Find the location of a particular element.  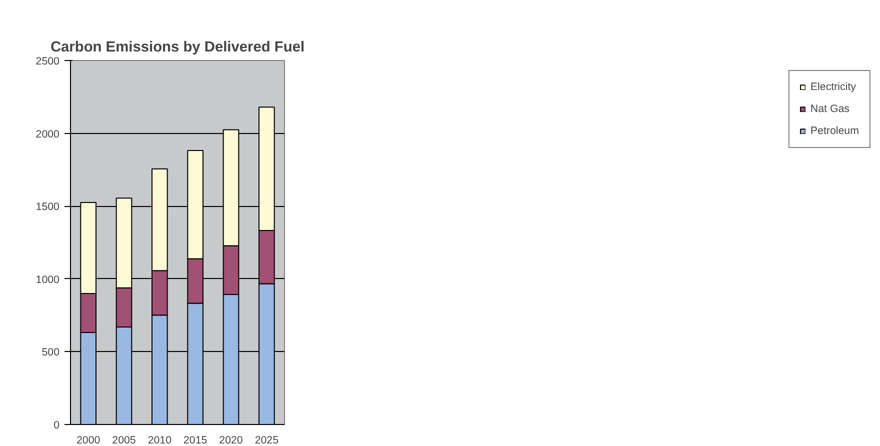

x-tick-label: 2010 is located at coordinates (160, 440).